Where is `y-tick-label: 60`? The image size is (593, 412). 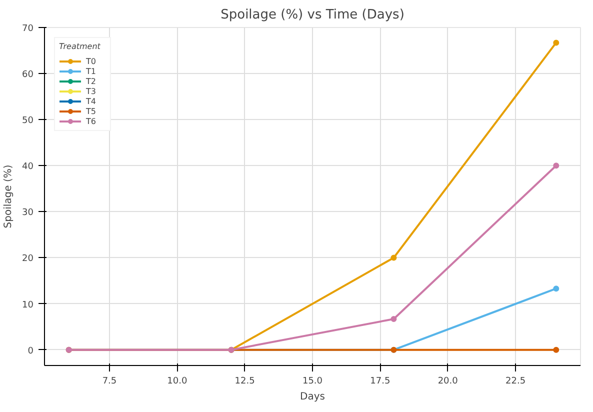
y-tick-label: 60 is located at coordinates (28, 75).